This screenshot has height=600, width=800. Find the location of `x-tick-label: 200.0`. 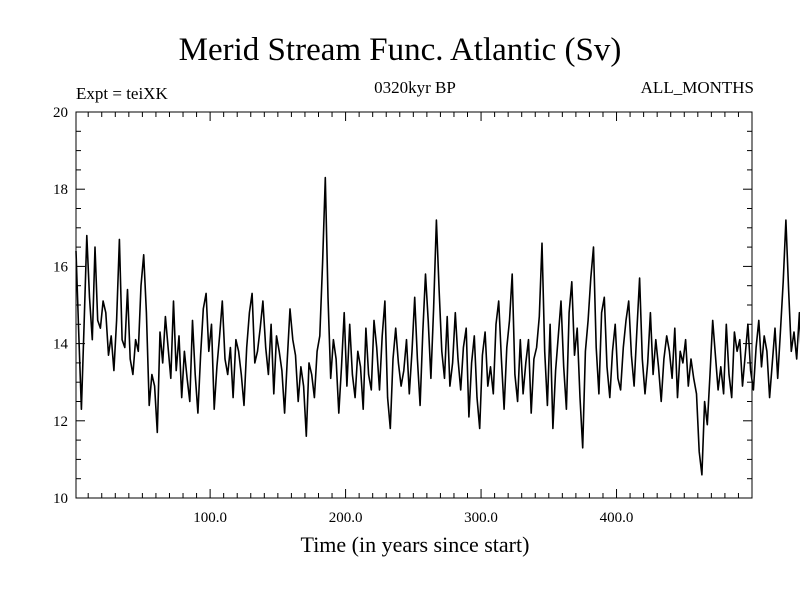

x-tick-label: 200.0 is located at coordinates (346, 518).